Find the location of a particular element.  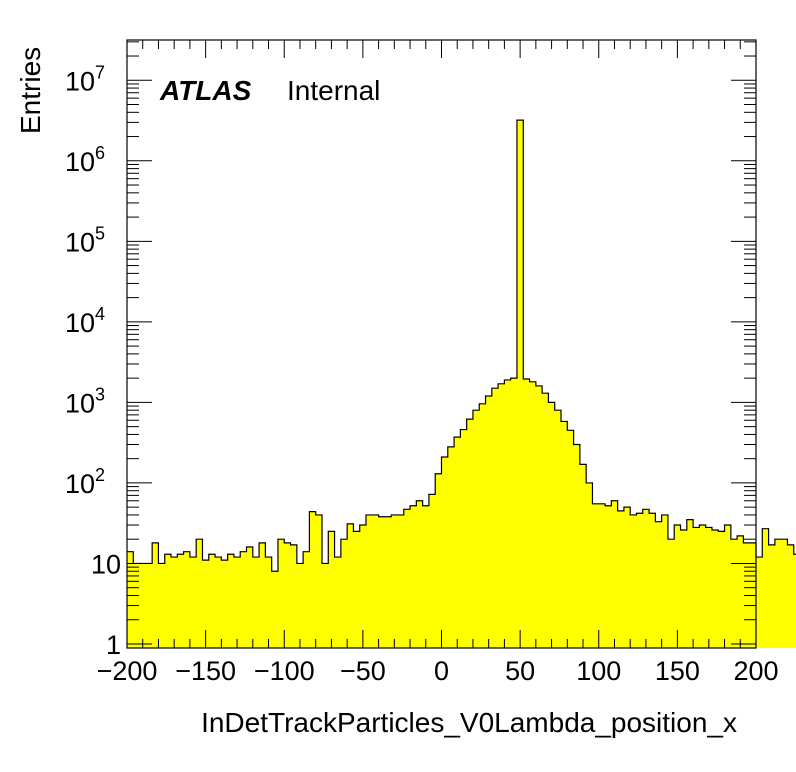

y-tick-label: 10³ is located at coordinates (85, 401).